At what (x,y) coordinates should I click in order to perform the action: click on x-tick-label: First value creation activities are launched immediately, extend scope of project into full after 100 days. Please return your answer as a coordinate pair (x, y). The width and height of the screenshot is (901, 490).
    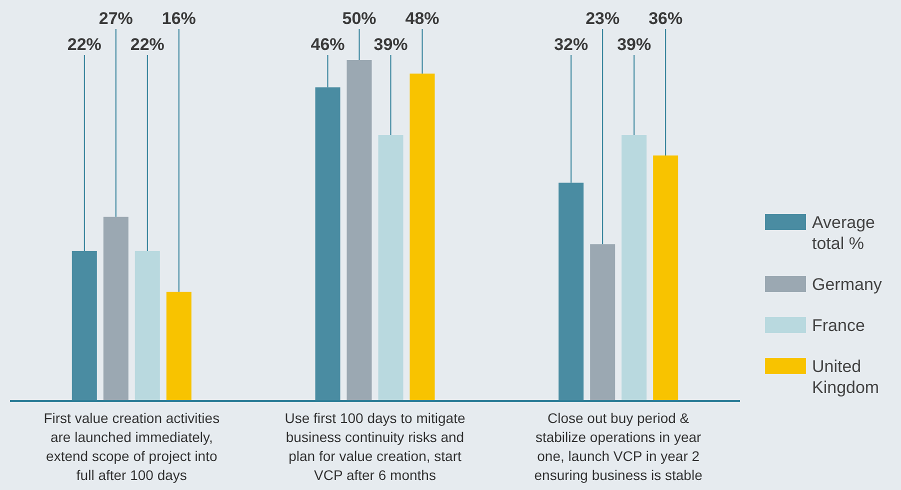
    Looking at the image, I should click on (132, 446).